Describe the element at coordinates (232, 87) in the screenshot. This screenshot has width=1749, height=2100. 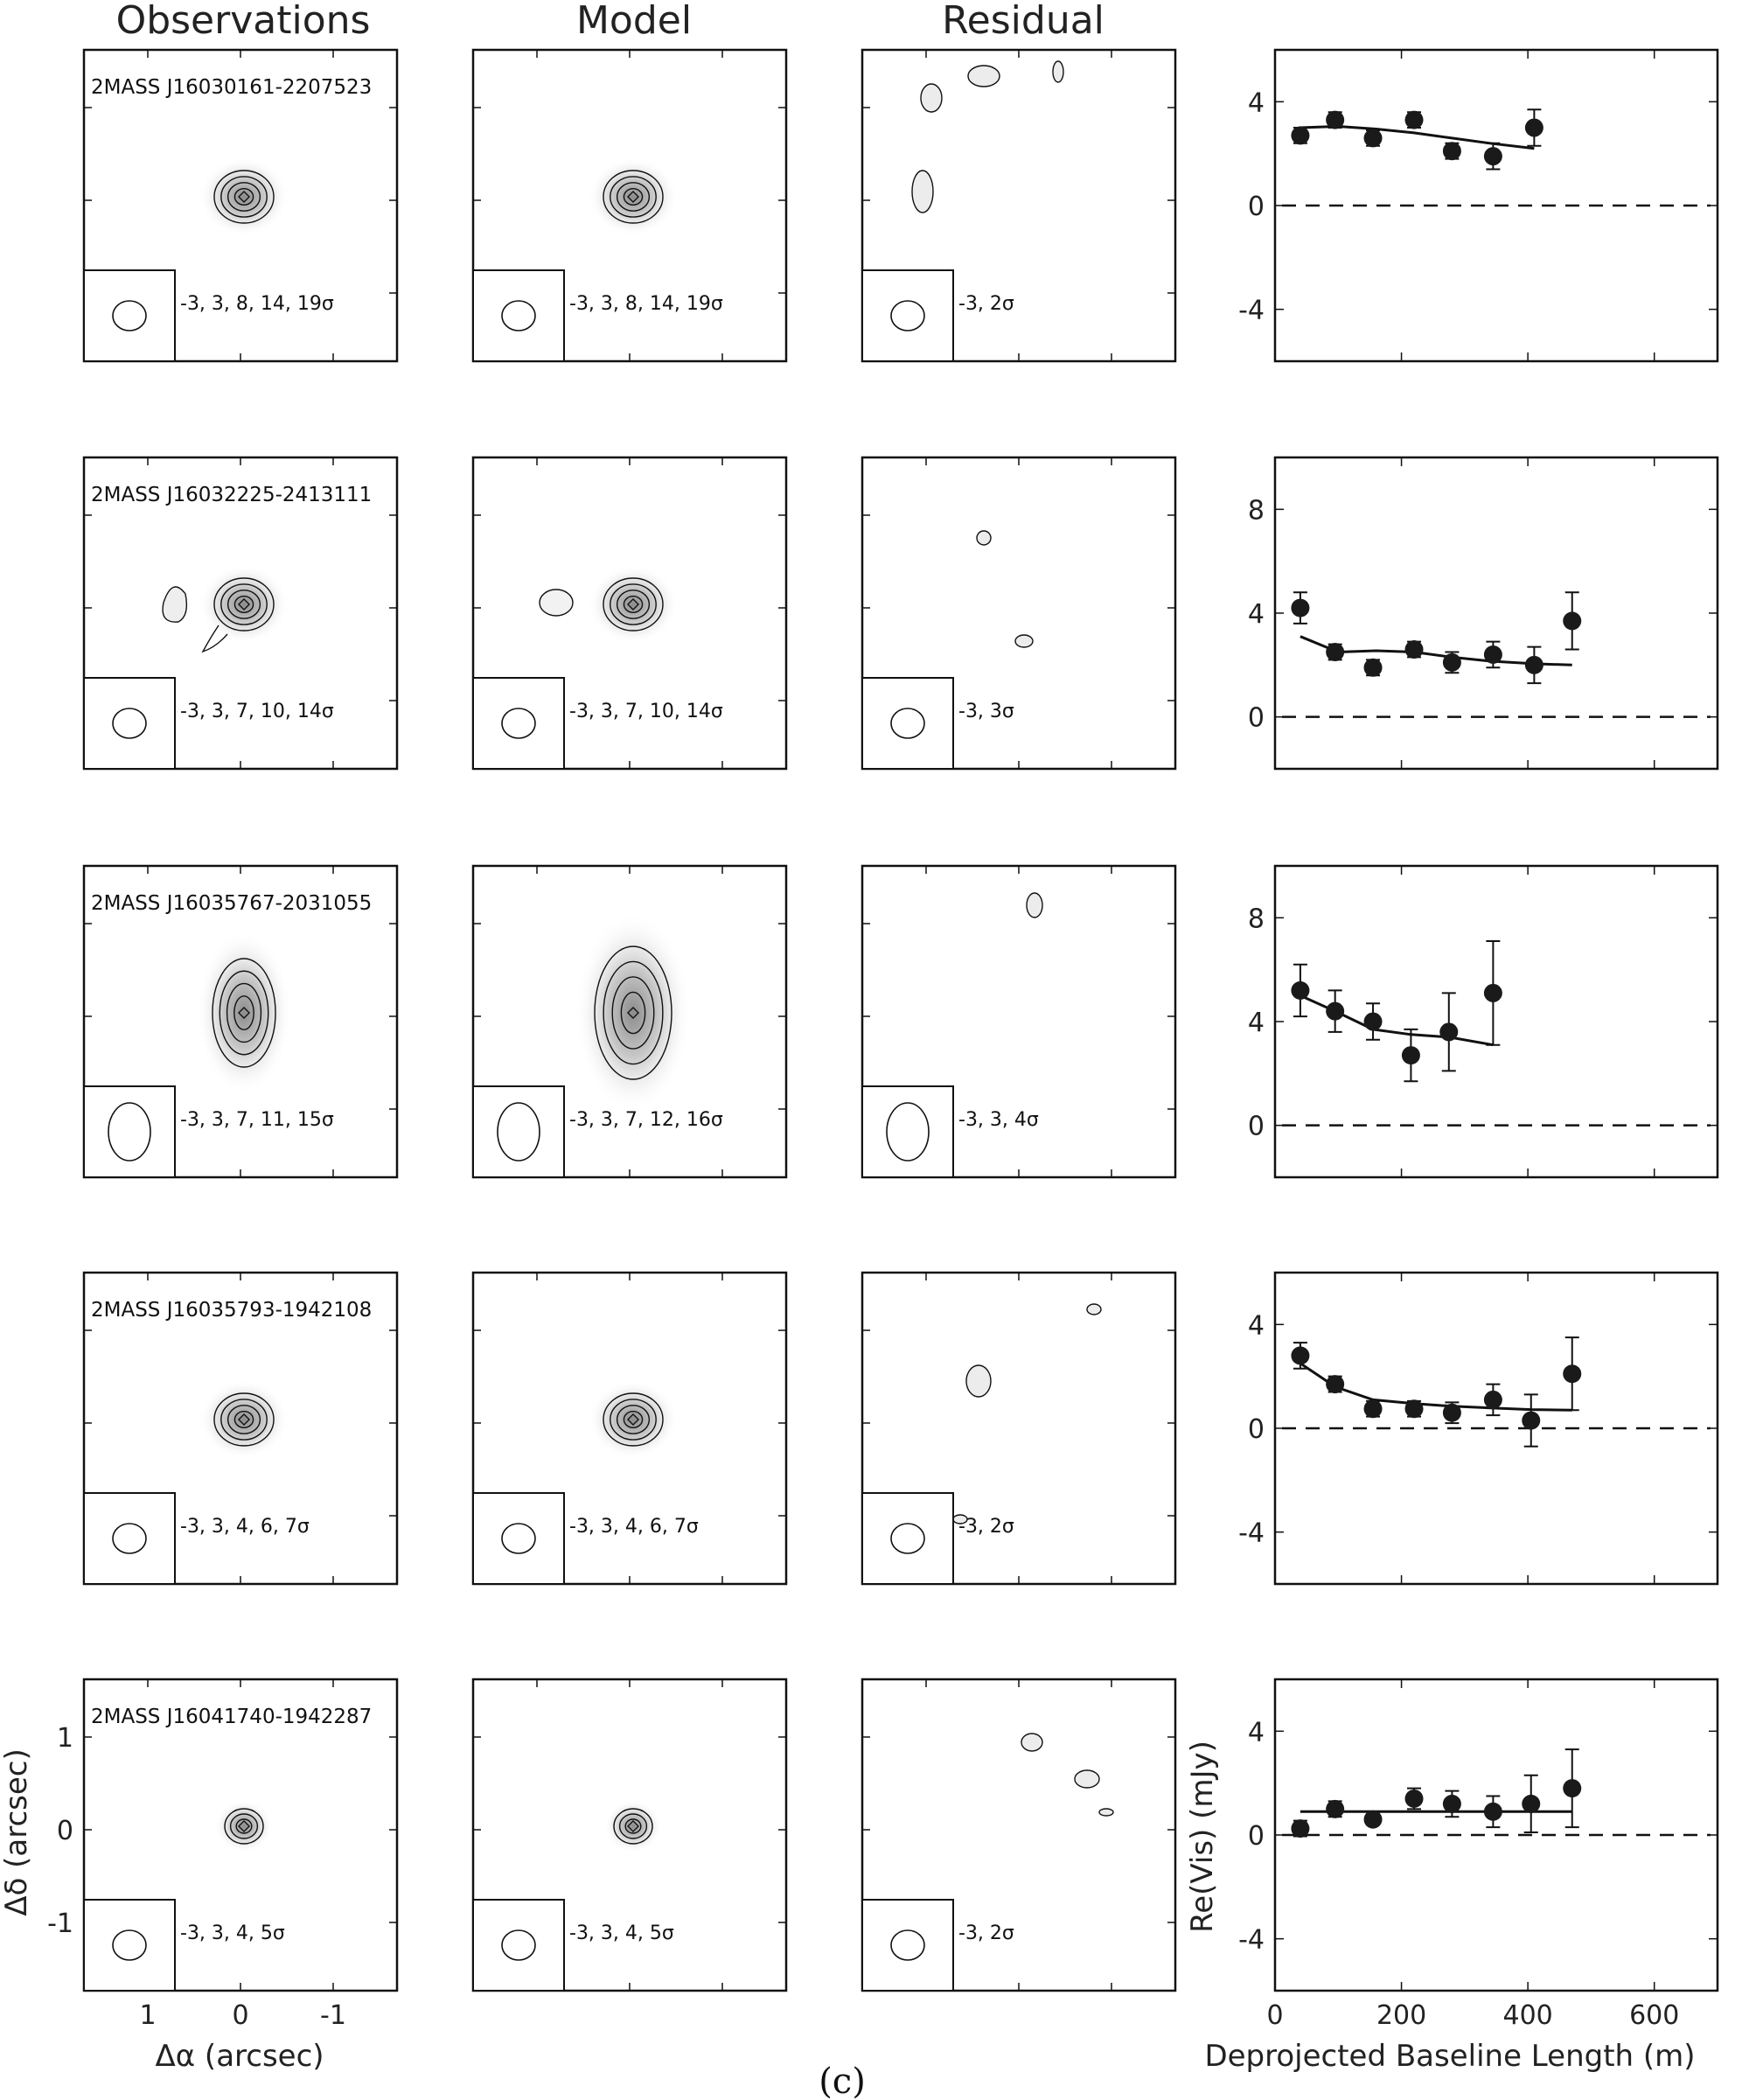
I see `source-name: 2MASS J16030161-2207523` at that location.